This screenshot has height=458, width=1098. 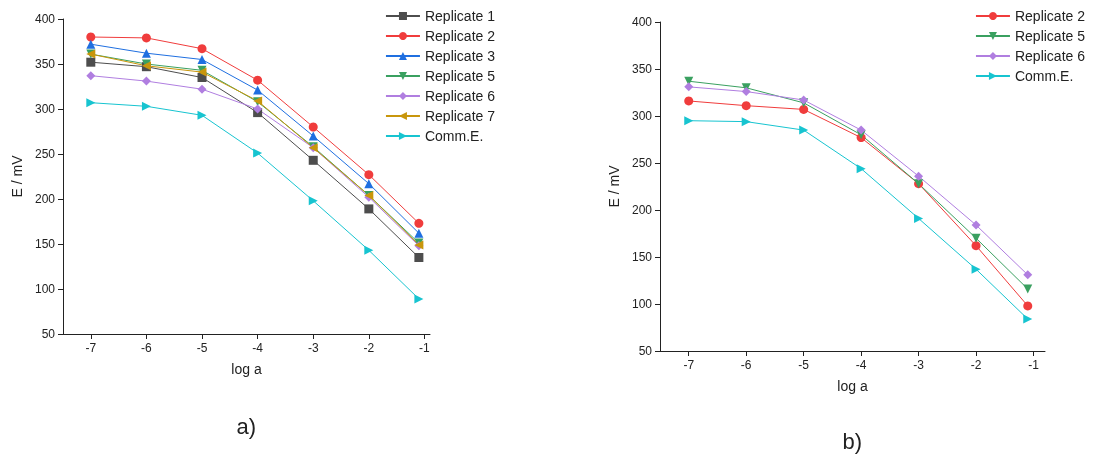 I want to click on legend-label: Replicate 7, so click(x=460, y=116).